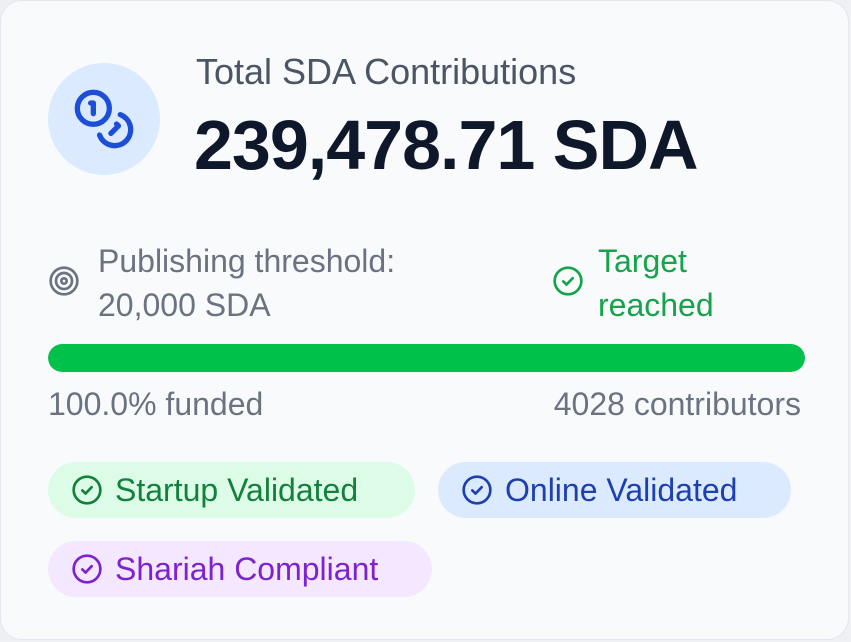 Image resolution: width=851 pixels, height=642 pixels. Describe the element at coordinates (247, 568) in the screenshot. I see `badge-label: Shariah Compliant` at that location.